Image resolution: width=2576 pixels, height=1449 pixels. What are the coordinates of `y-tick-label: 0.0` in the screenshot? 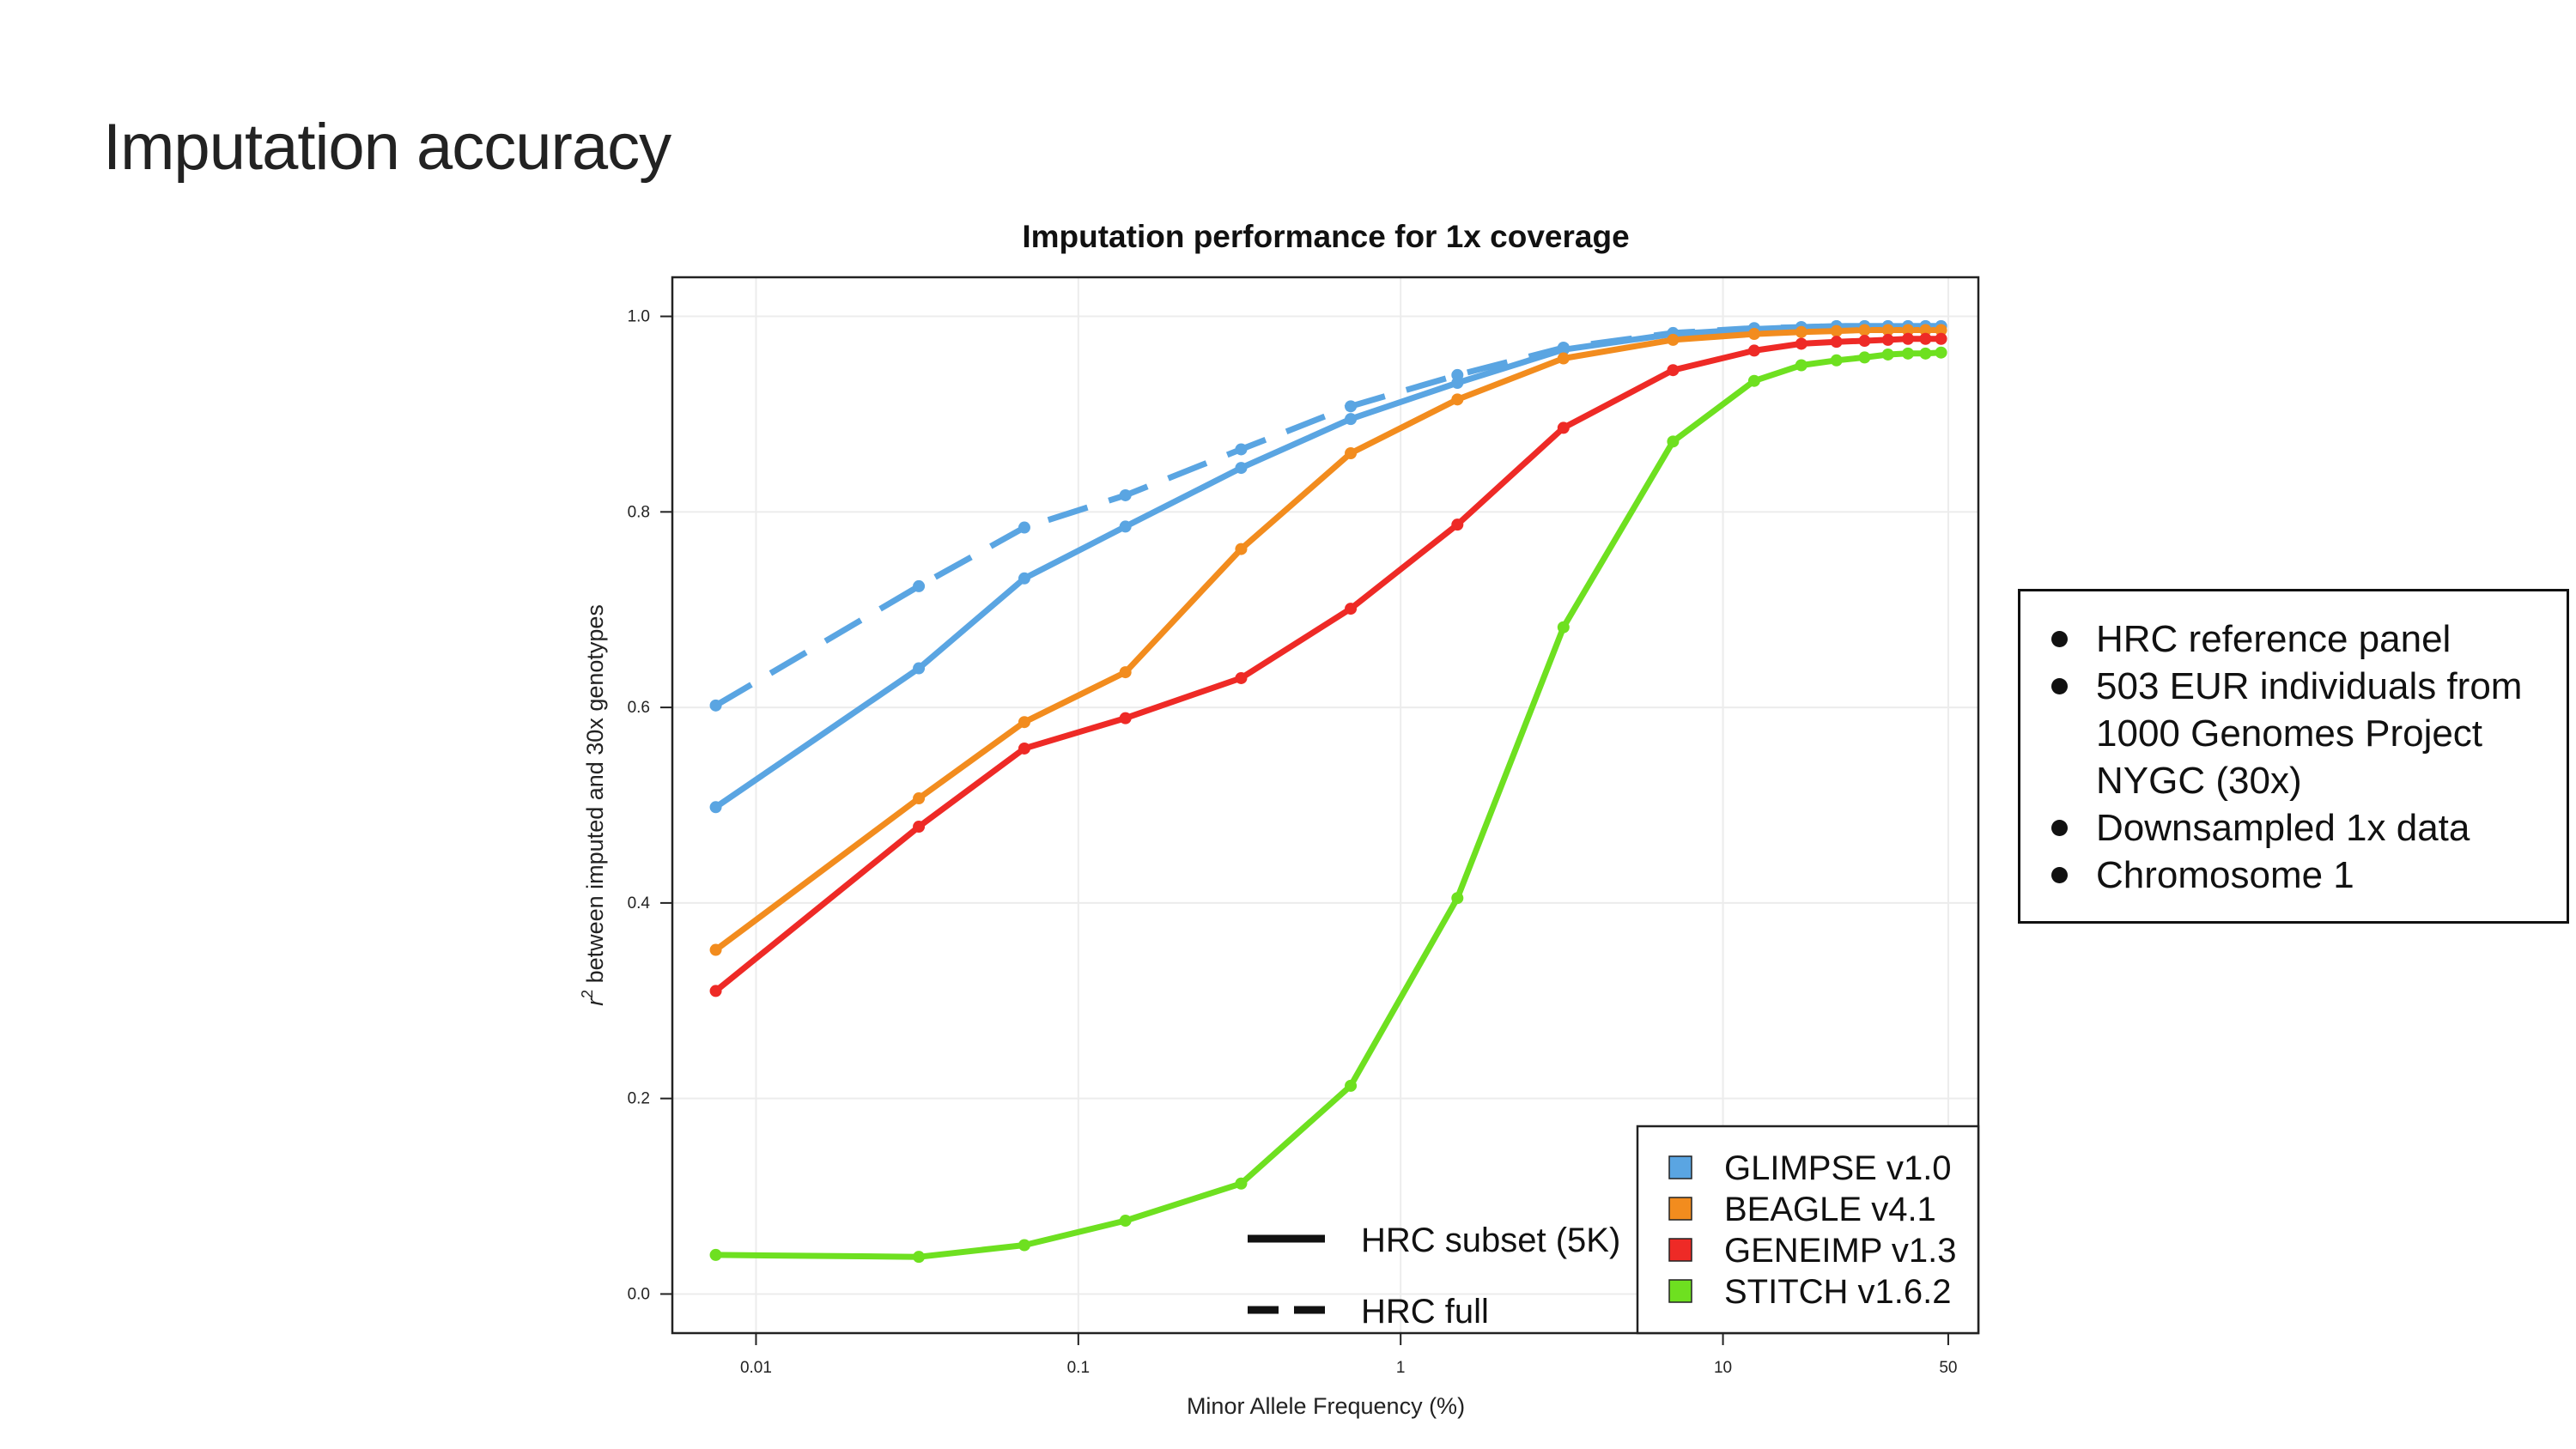 It's located at (639, 1294).